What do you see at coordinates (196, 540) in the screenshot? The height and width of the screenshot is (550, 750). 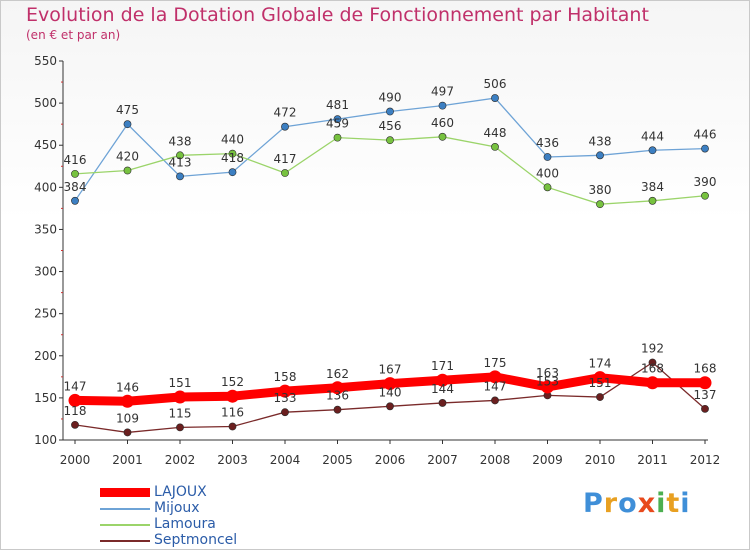 I see `legend-label-septmoncel: Septmoncel` at bounding box center [196, 540].